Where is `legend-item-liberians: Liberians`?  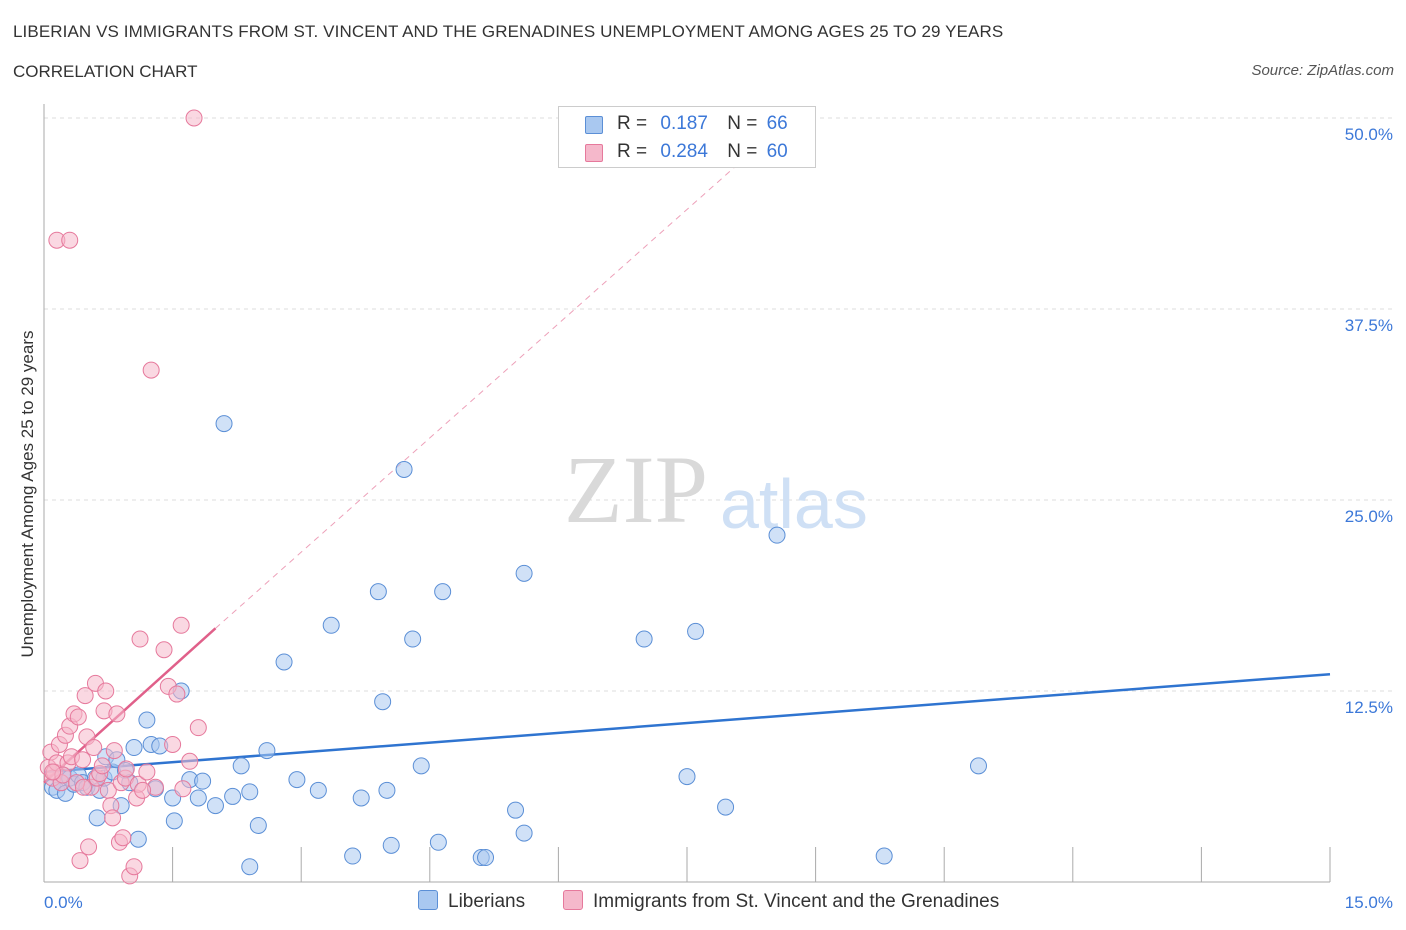 legend-item-liberians: Liberians is located at coordinates (471, 901).